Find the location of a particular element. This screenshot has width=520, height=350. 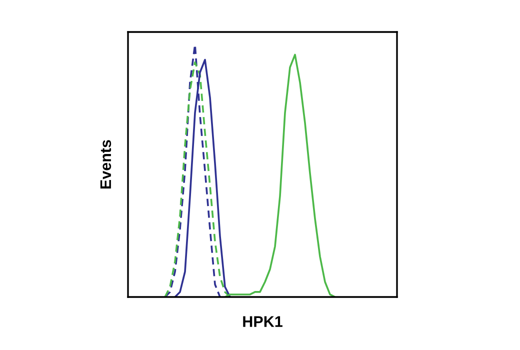

x-axis-title: HPK1 is located at coordinates (262, 321).